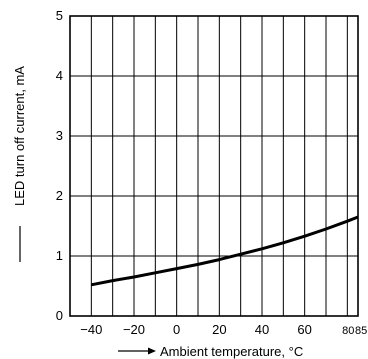 This screenshot has height=359, width=368. What do you see at coordinates (348, 331) in the screenshot?
I see `x-tick-label: 80` at bounding box center [348, 331].